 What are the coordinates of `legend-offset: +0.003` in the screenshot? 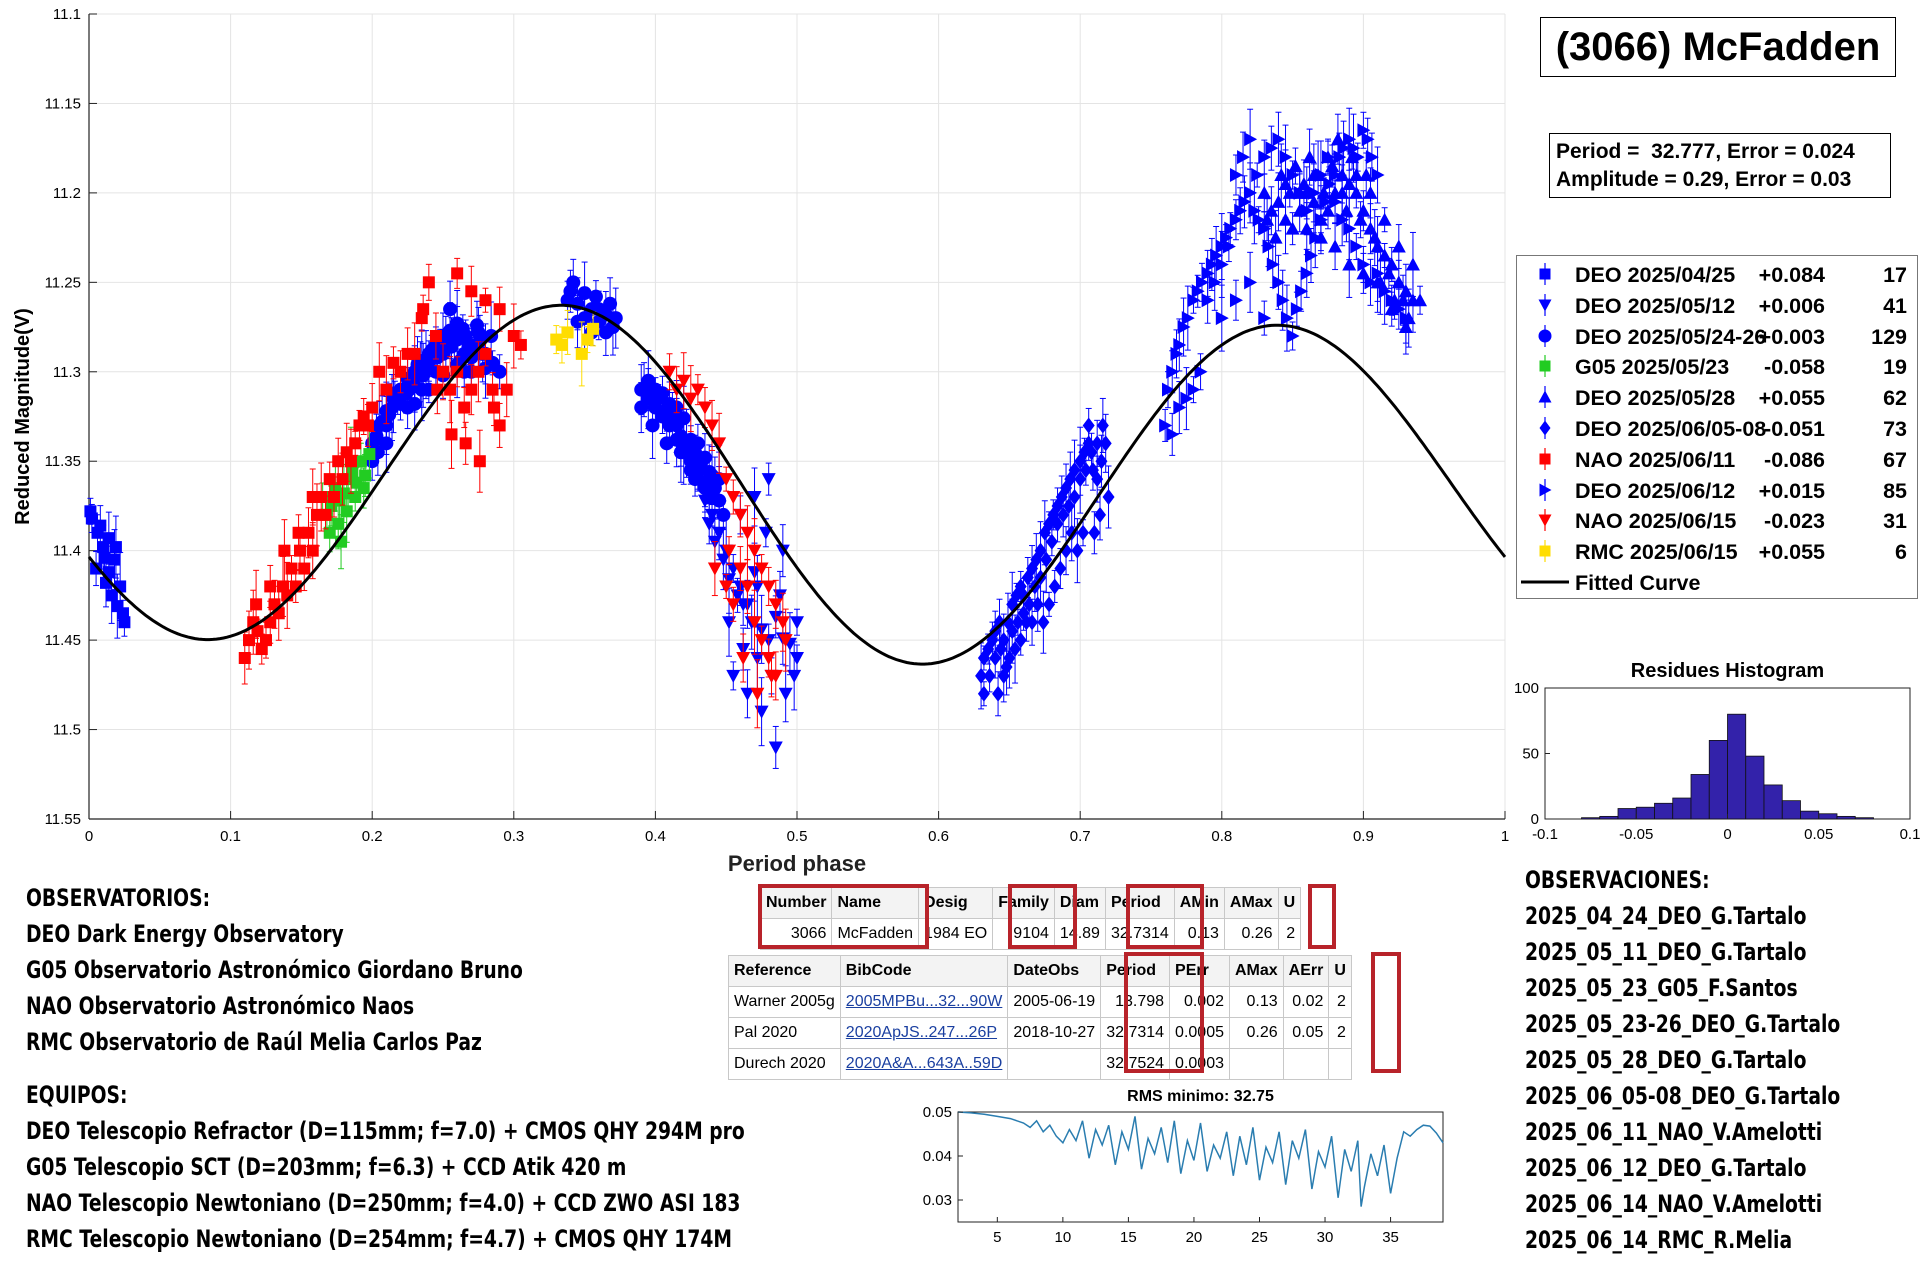 It's located at (1791, 336).